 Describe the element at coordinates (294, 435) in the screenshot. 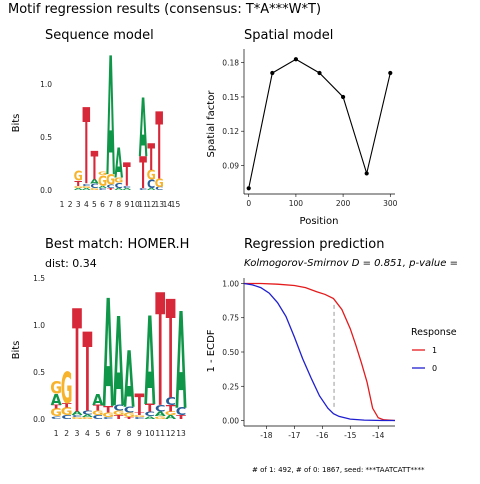

I see `x-tick-label: -17` at that location.